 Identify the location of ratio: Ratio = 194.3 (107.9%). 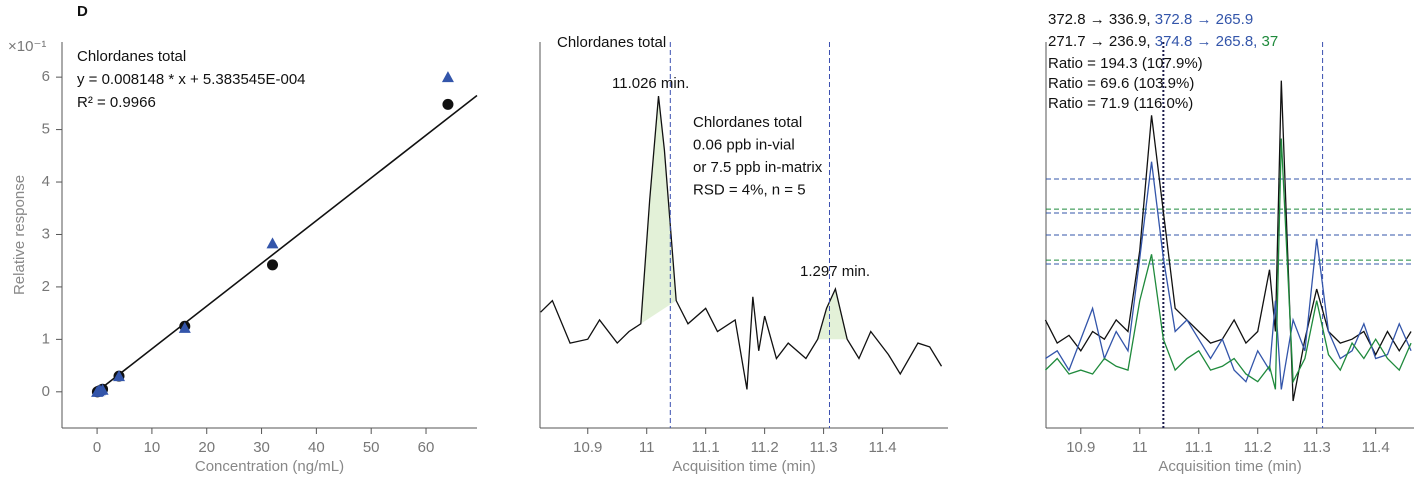
(1125, 63).